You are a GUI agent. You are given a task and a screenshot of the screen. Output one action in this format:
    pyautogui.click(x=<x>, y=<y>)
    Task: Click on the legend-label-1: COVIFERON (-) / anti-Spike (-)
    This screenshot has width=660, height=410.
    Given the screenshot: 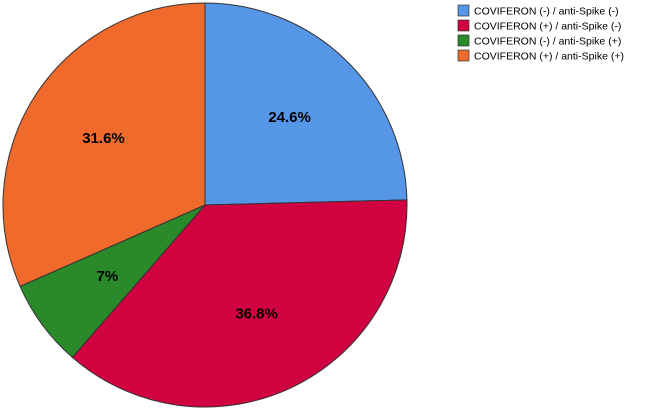 What is the action you would take?
    pyautogui.click(x=546, y=12)
    